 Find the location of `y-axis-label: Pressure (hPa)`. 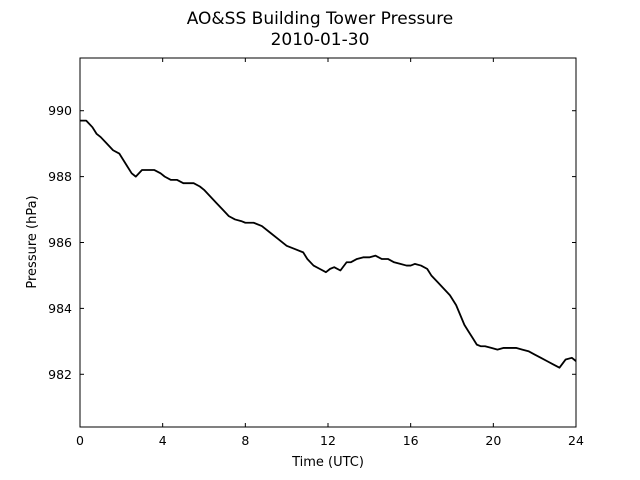

y-axis-label: Pressure (hPa) is located at coordinates (32, 241).